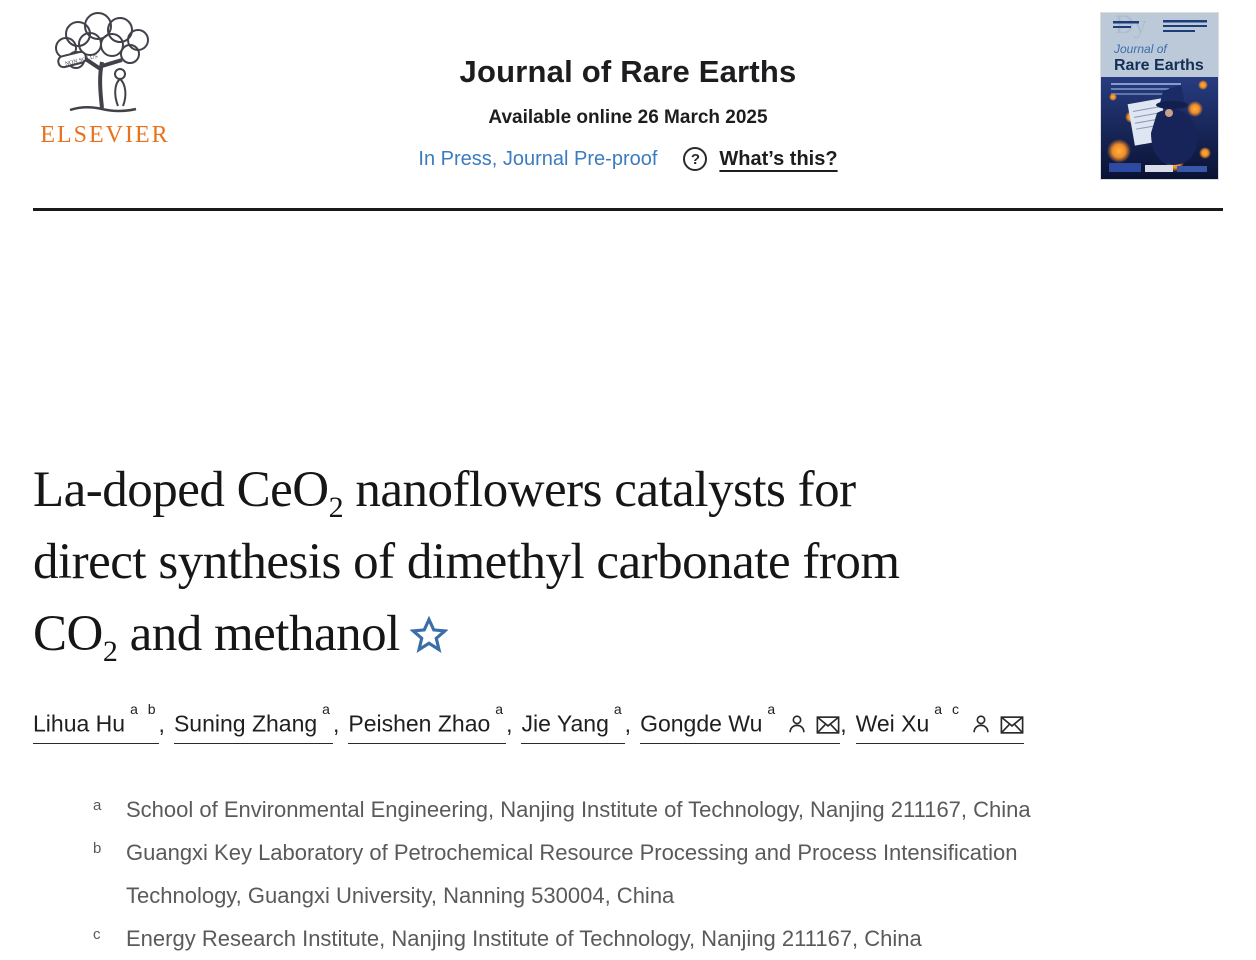 The height and width of the screenshot is (960, 1256). Describe the element at coordinates (102, 62) in the screenshot. I see `elsevier-tree-icon: NON SOLUS` at that location.